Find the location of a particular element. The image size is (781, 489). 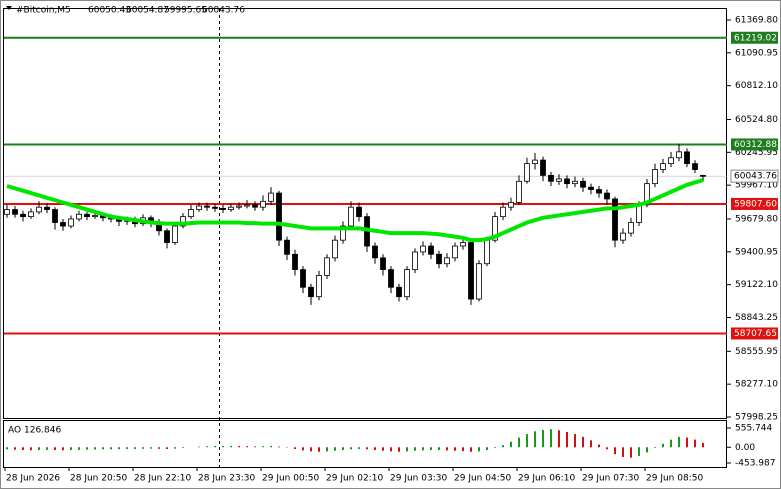

ao-tick-label: 0.00 is located at coordinates (745, 448).